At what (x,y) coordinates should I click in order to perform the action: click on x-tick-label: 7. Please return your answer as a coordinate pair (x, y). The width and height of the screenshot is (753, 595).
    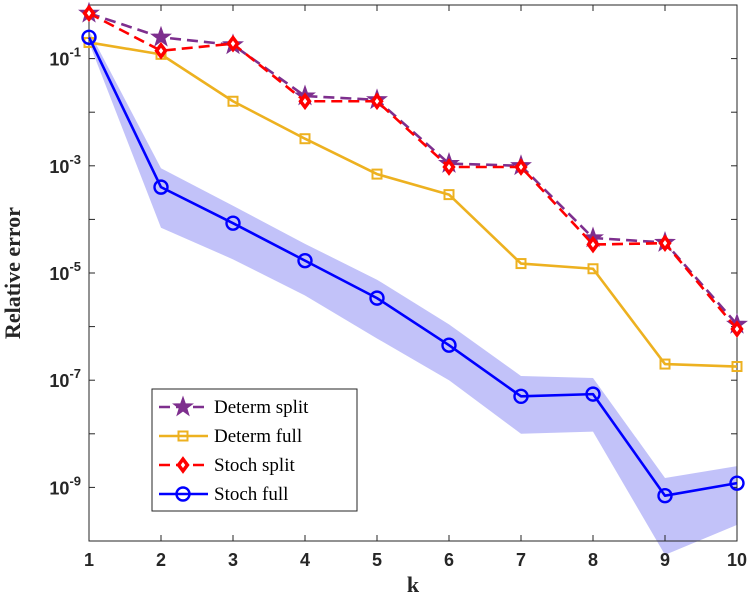
    Looking at the image, I should click on (521, 560).